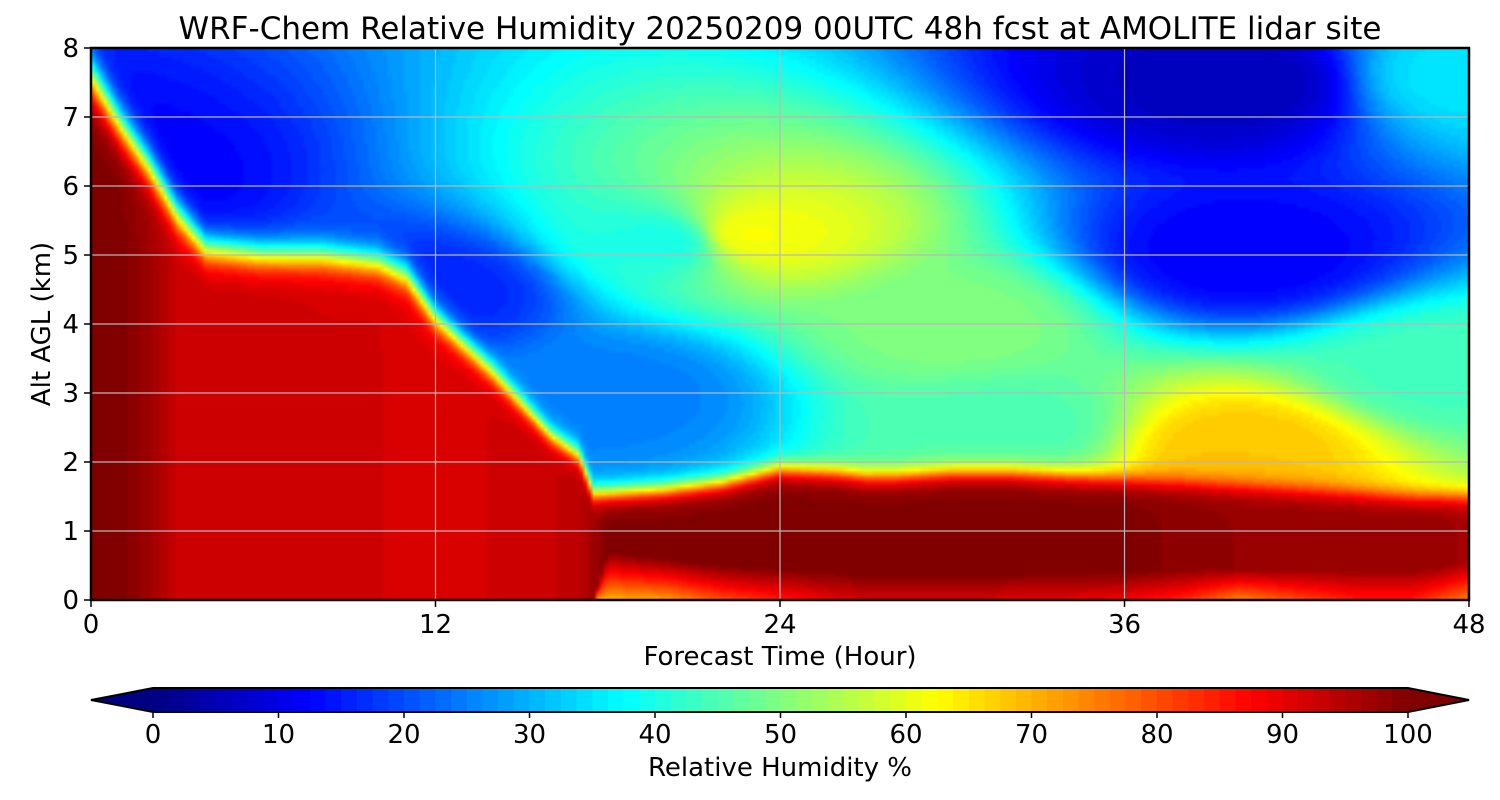  What do you see at coordinates (42, 324) in the screenshot?
I see `y-axis-label: Alt AGL (km)` at bounding box center [42, 324].